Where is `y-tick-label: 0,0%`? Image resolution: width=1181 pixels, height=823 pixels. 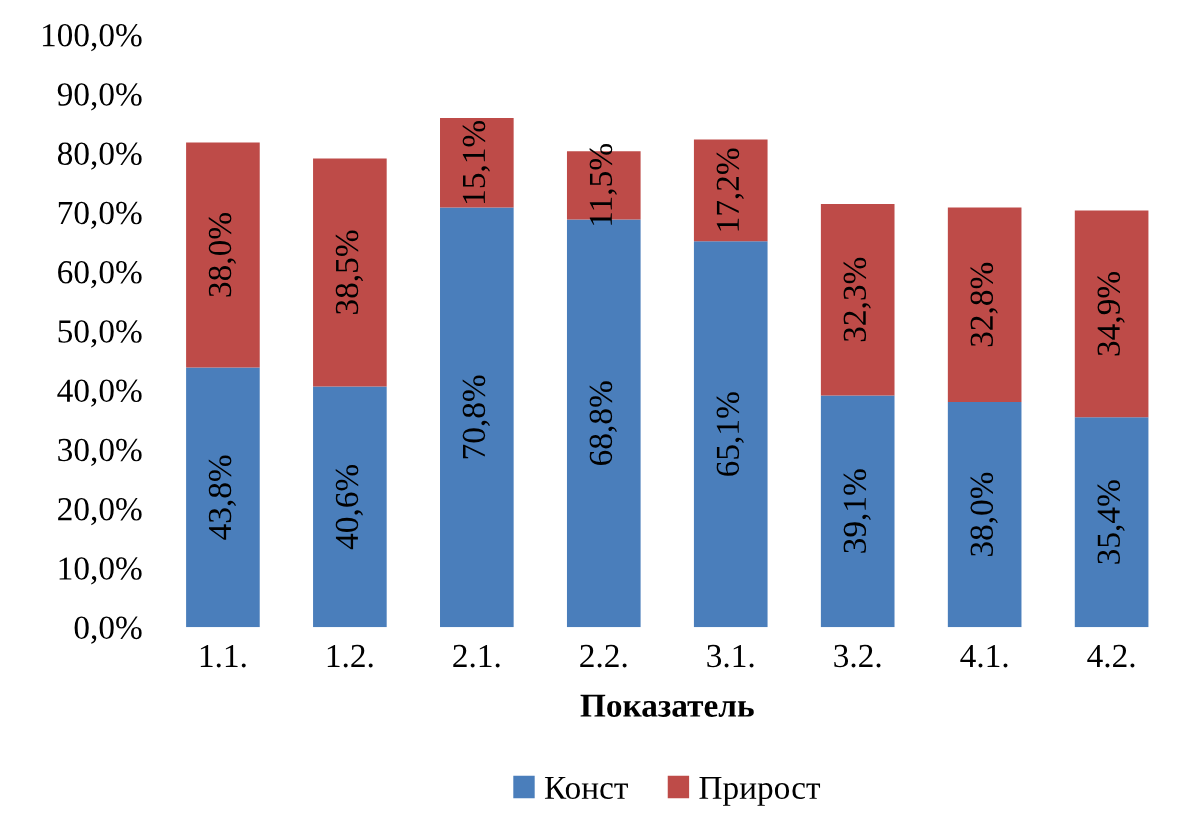 y-tick-label: 0,0% is located at coordinates (108, 630).